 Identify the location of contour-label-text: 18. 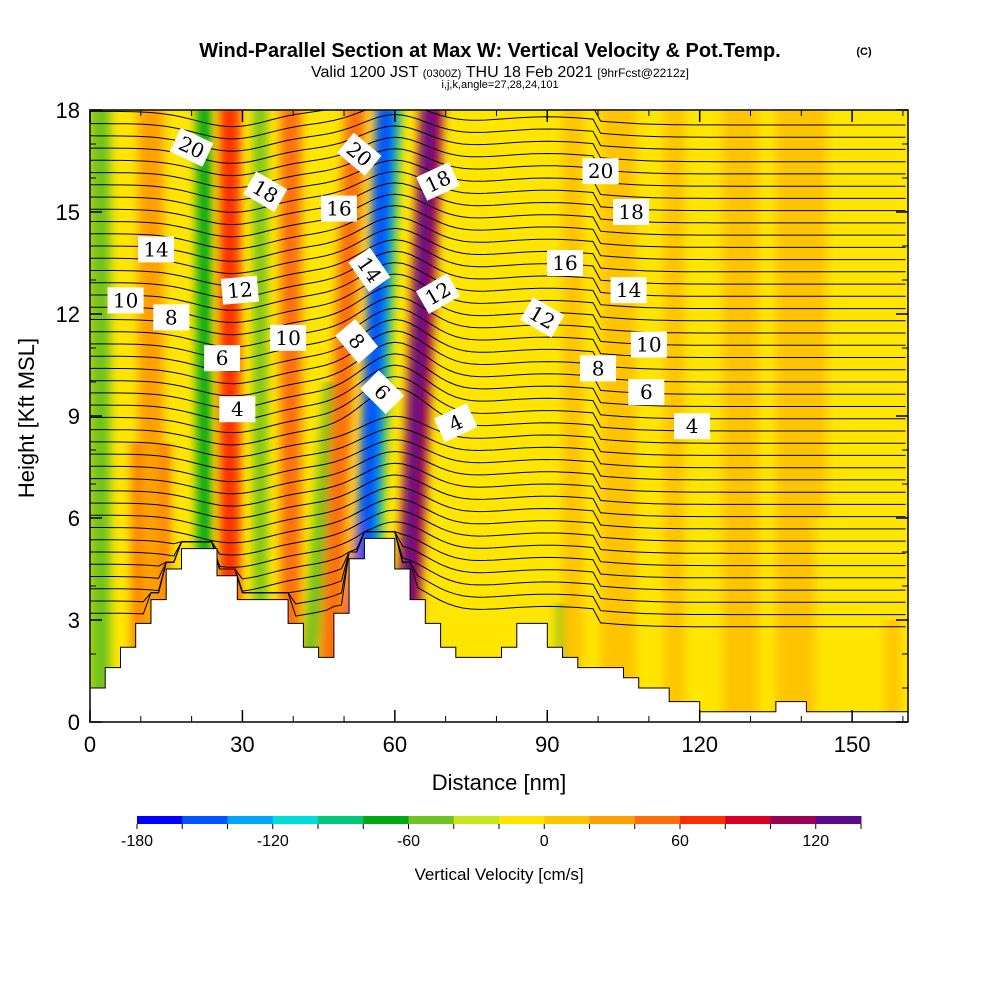
(630, 212).